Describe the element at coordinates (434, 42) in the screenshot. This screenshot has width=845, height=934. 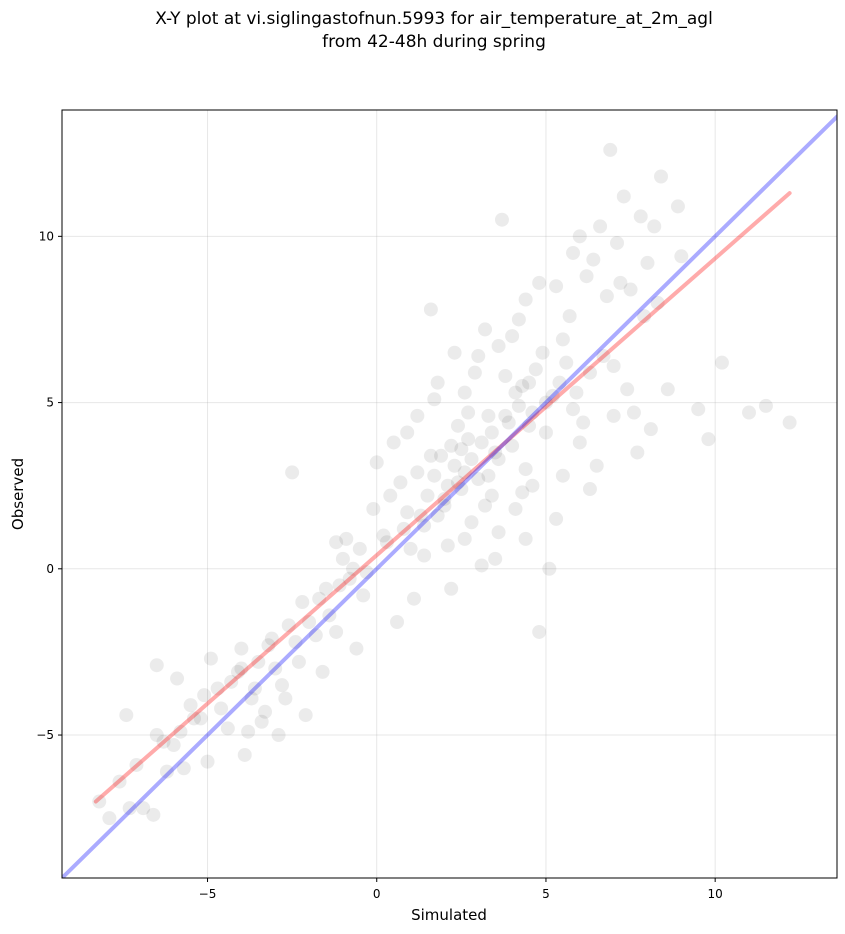
I see `chart-title-line-2: from 42-48h during spring` at that location.